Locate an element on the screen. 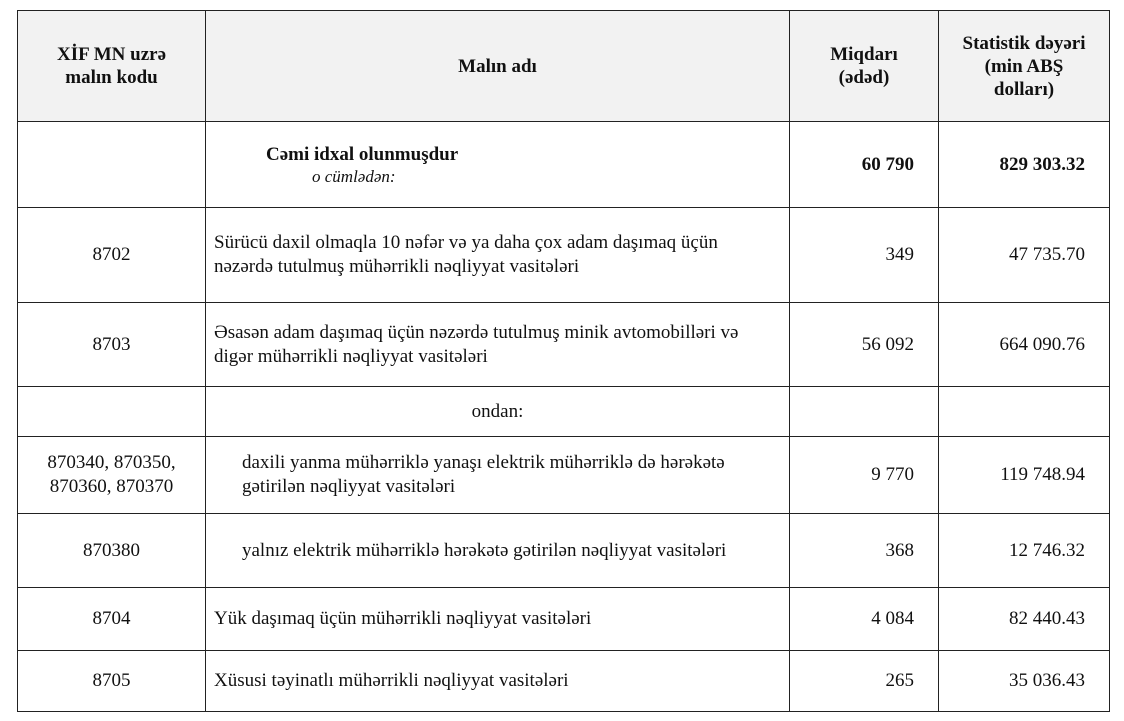  header-value: Statistik dəyəri (min ABŞ dolları) is located at coordinates (1024, 66).